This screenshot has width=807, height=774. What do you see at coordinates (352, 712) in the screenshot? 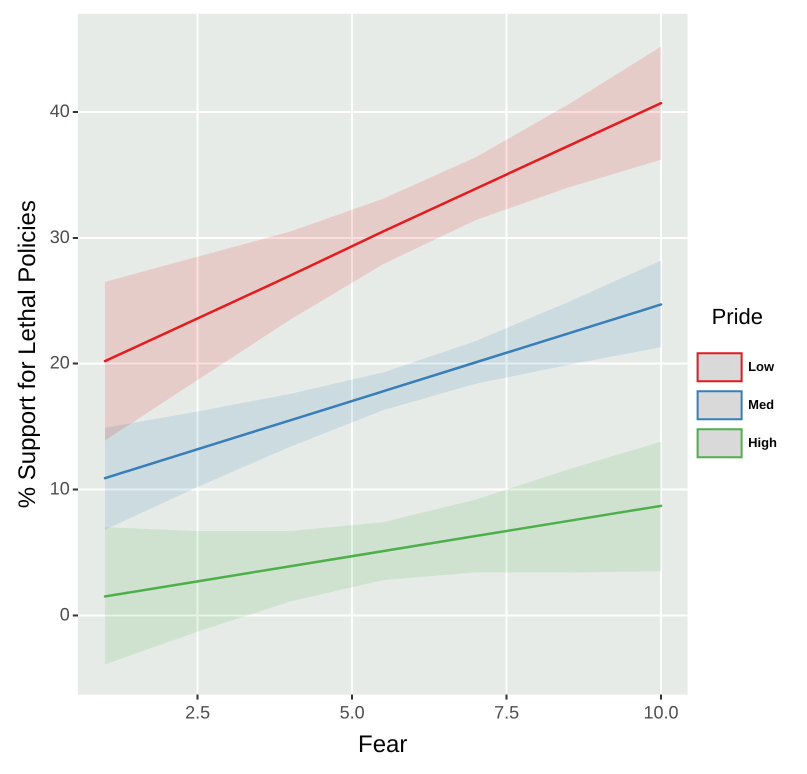
I see `x-tick-label: 5.0` at bounding box center [352, 712].